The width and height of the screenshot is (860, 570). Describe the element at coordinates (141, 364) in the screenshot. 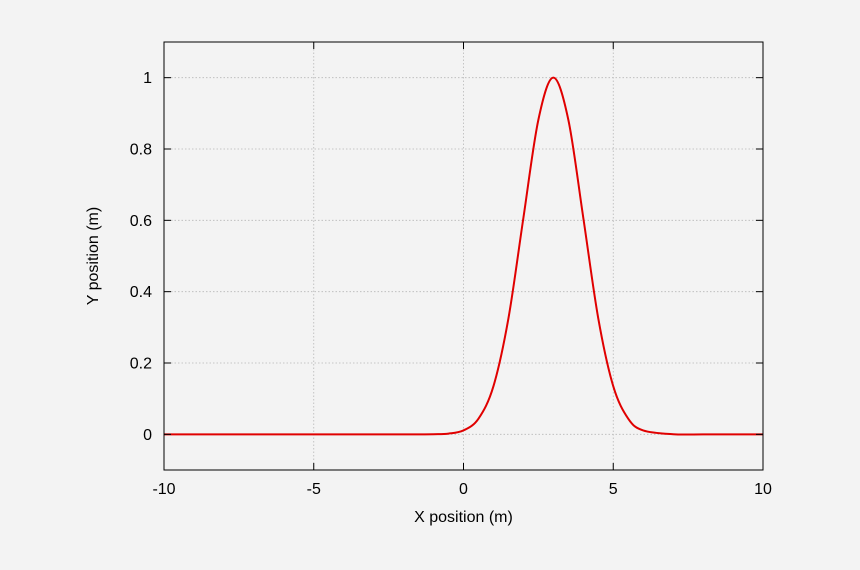

I see `y-tick-label: 0.2` at that location.